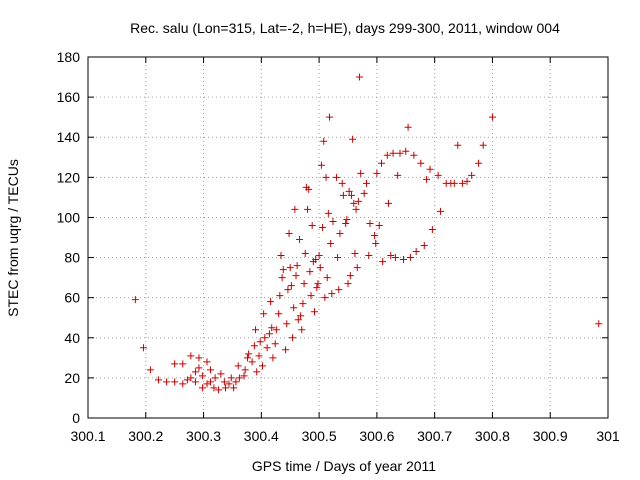  I want to click on y-tick-label: 0, so click(76, 418).